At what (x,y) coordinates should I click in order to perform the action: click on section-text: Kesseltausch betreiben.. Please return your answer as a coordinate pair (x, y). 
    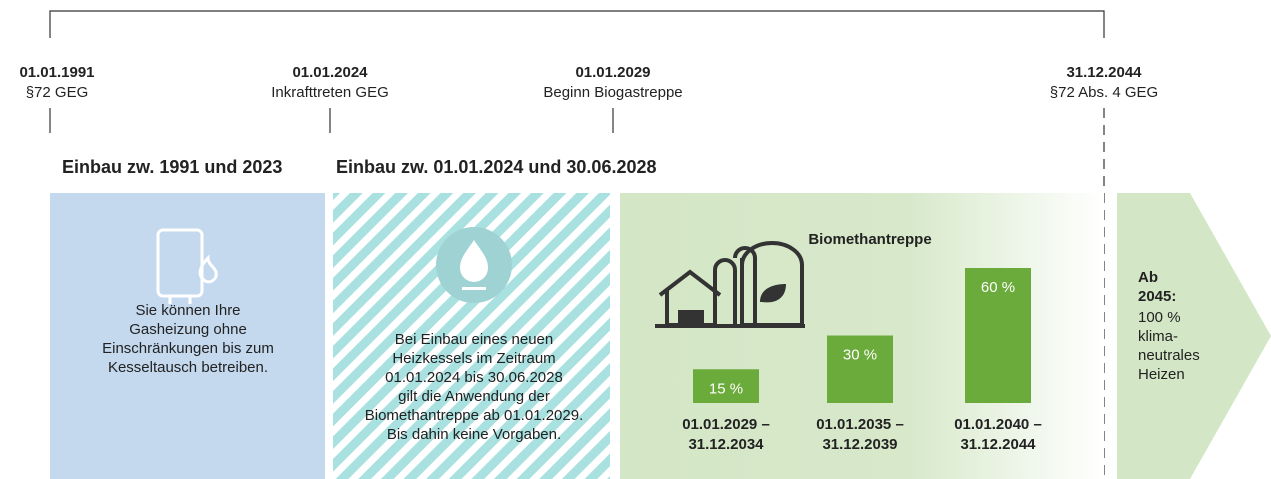
    Looking at the image, I should click on (188, 367).